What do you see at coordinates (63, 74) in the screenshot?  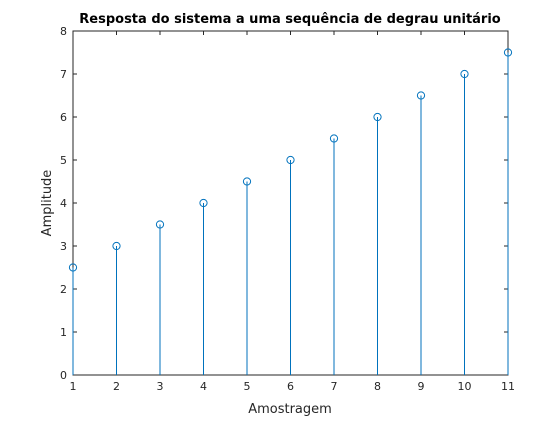 I see `y-tick-label: 7` at bounding box center [63, 74].